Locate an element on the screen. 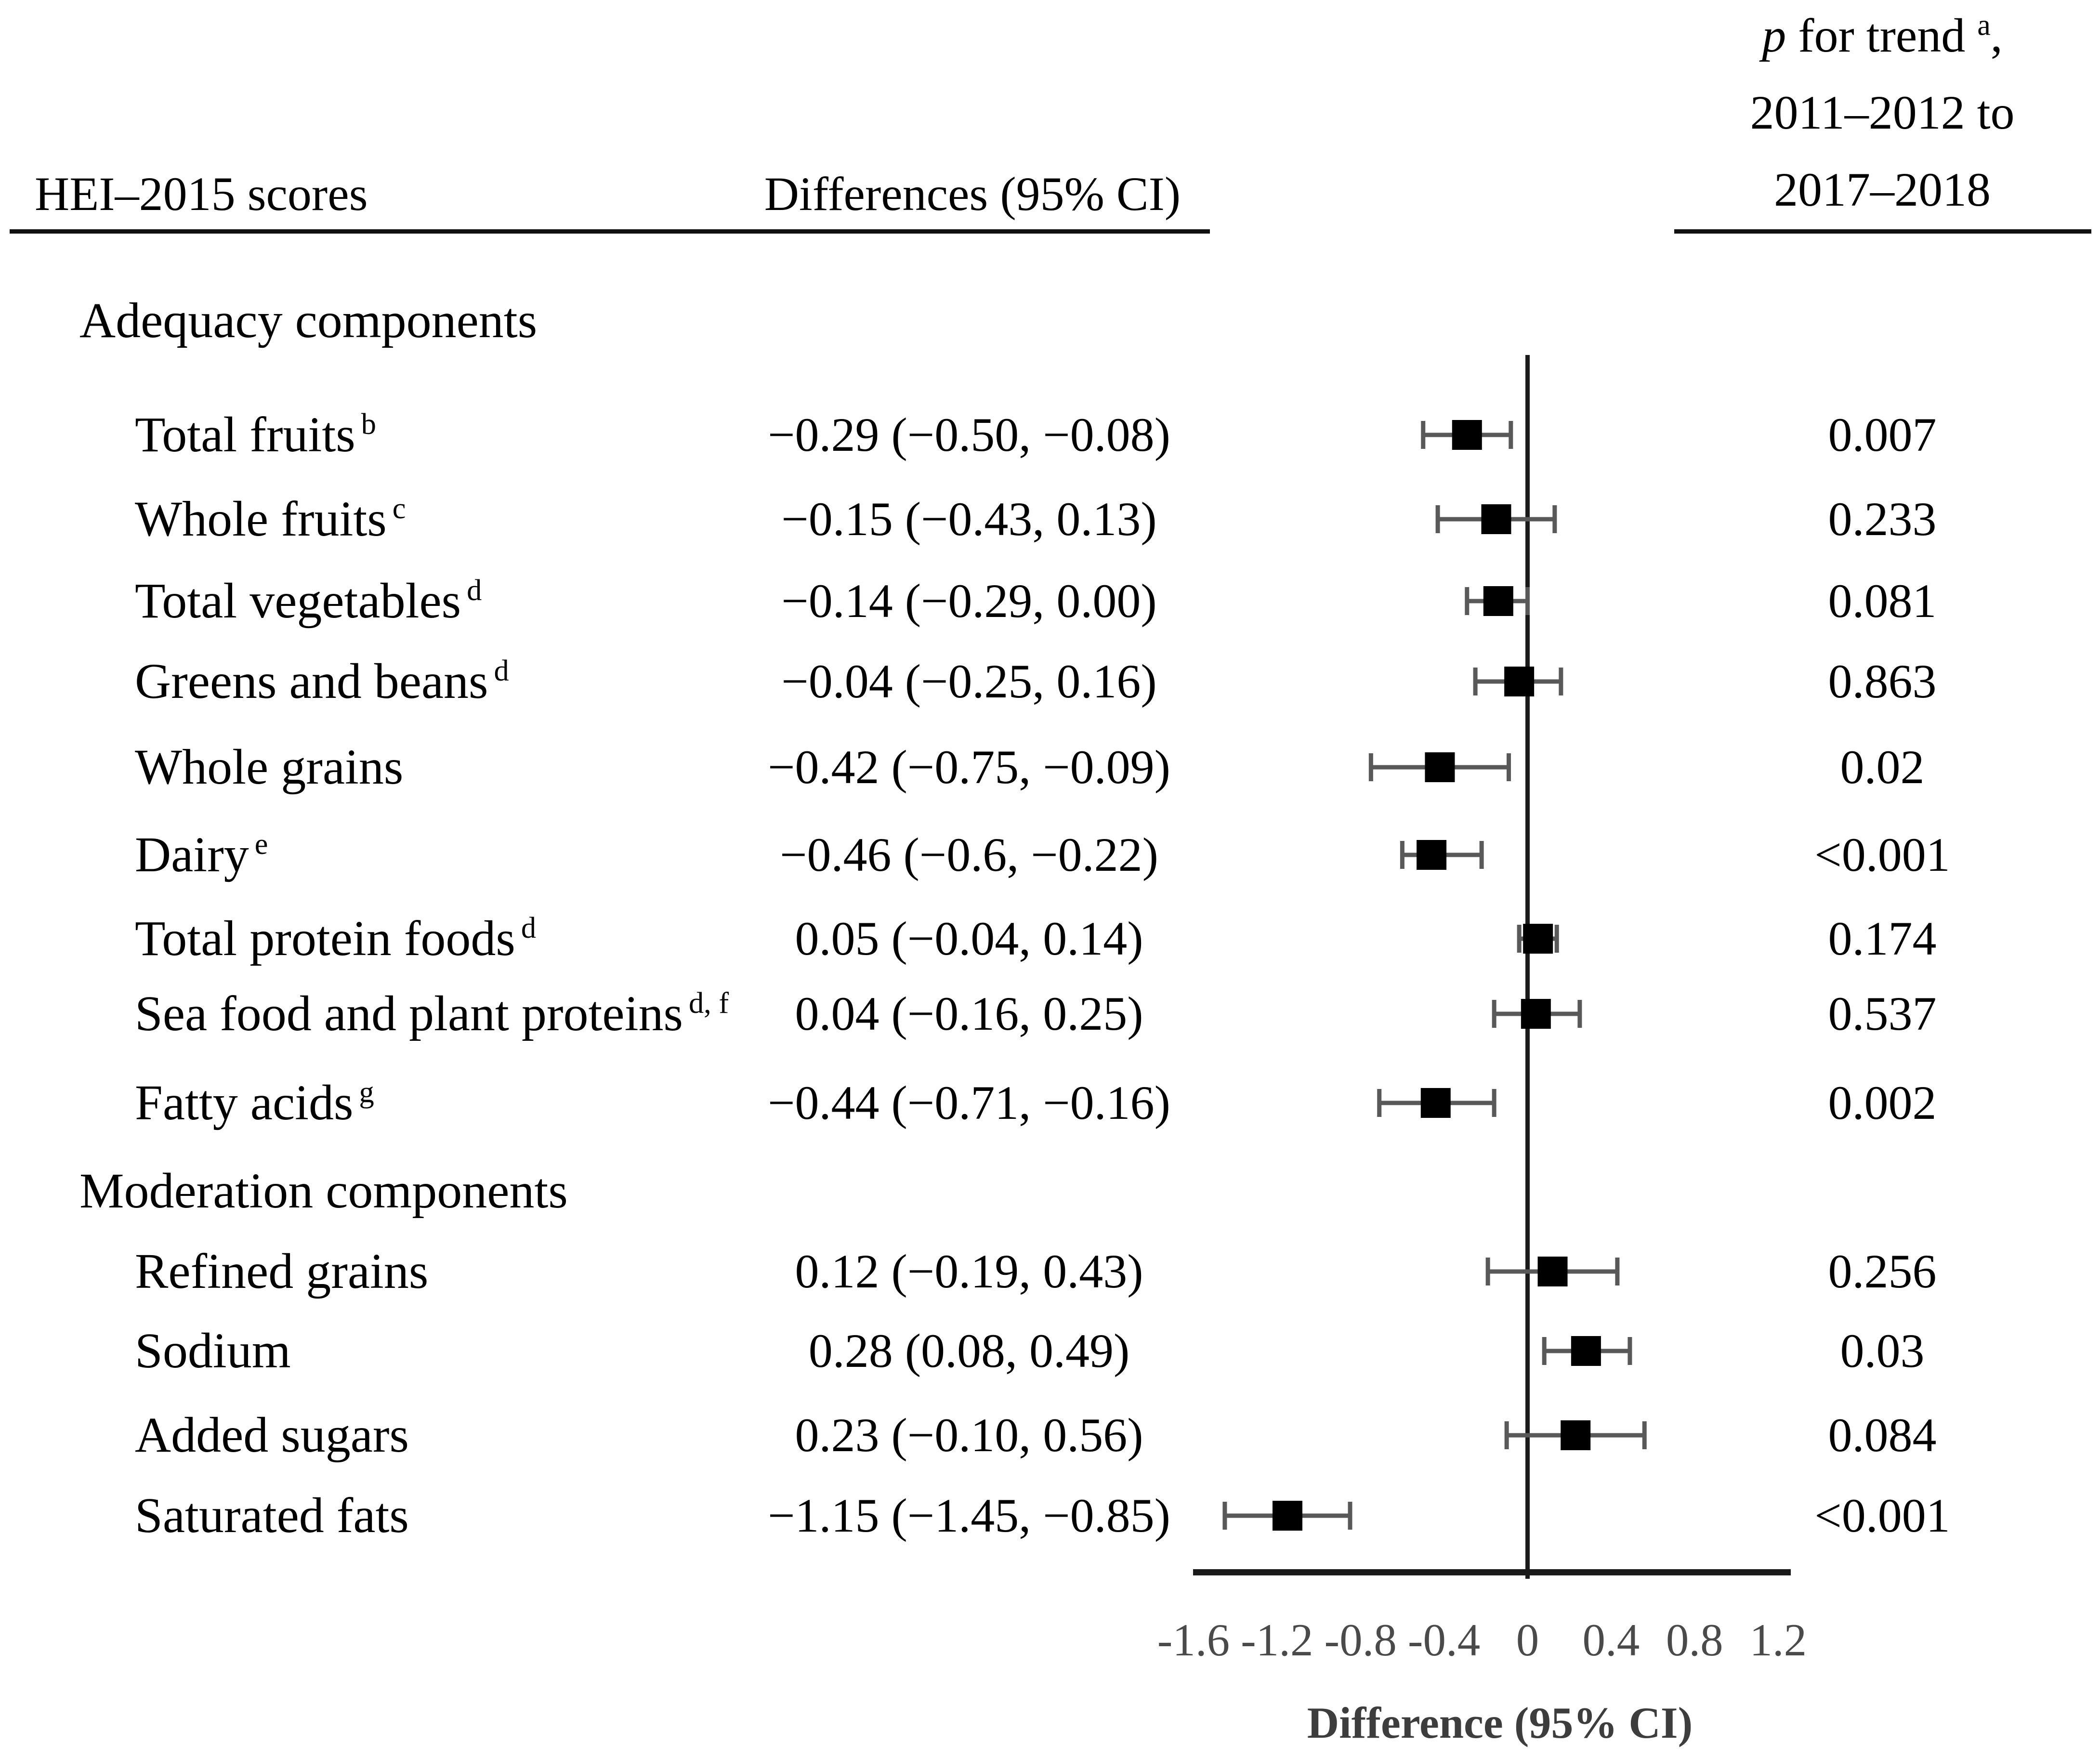 The width and height of the screenshot is (2100, 1757). row-label: Whole grains is located at coordinates (269, 767).